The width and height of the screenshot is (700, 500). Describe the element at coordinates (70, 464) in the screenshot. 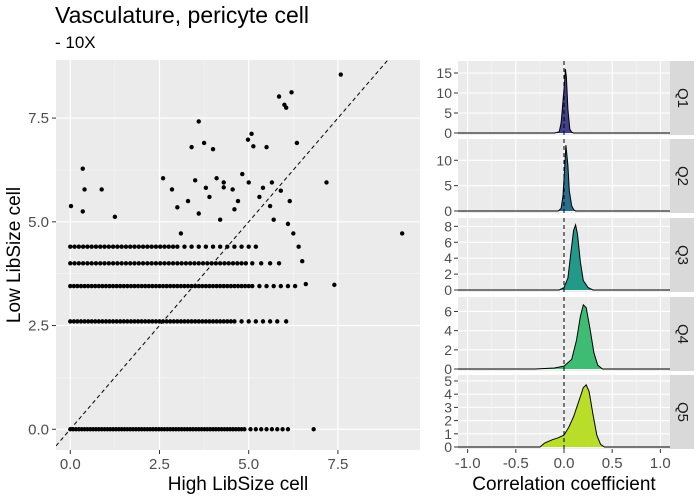

I see `scatter-x-tick-label: 0.0` at that location.